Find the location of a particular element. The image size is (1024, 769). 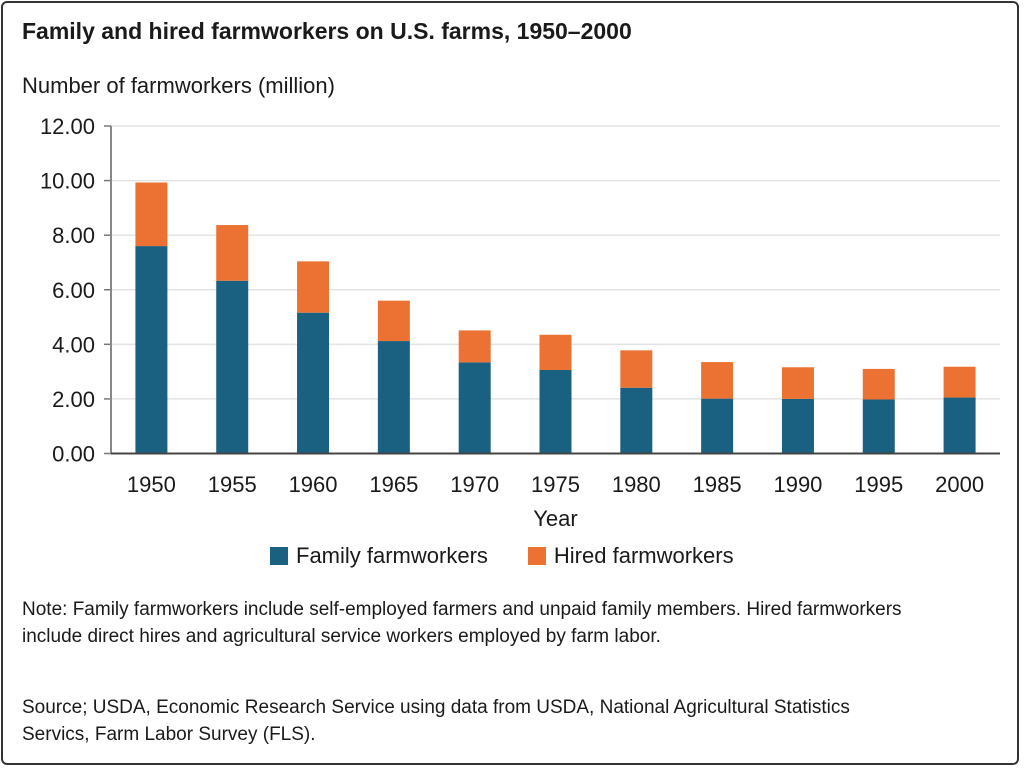

y-tick-label: 12.00 is located at coordinates (67, 126).